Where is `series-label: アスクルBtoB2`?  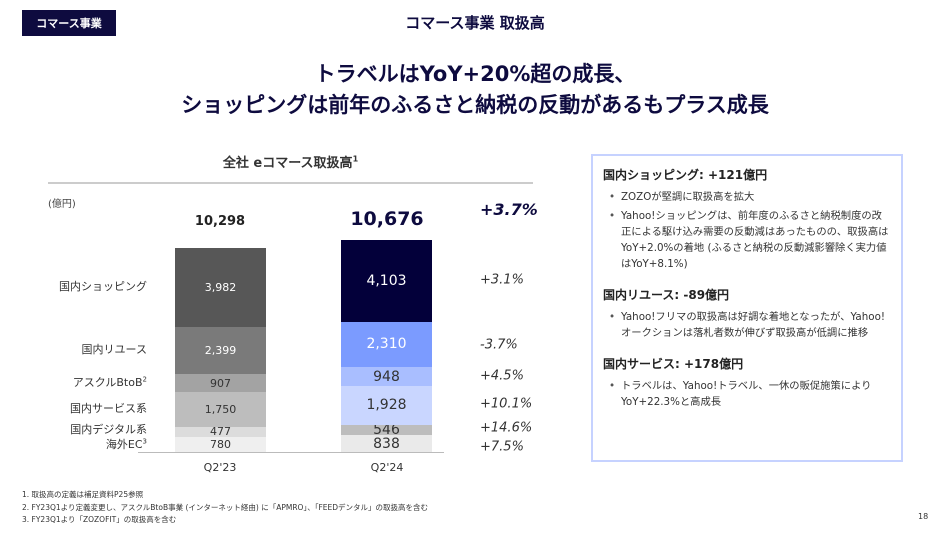 series-label: アスクルBtoB2 is located at coordinates (110, 382).